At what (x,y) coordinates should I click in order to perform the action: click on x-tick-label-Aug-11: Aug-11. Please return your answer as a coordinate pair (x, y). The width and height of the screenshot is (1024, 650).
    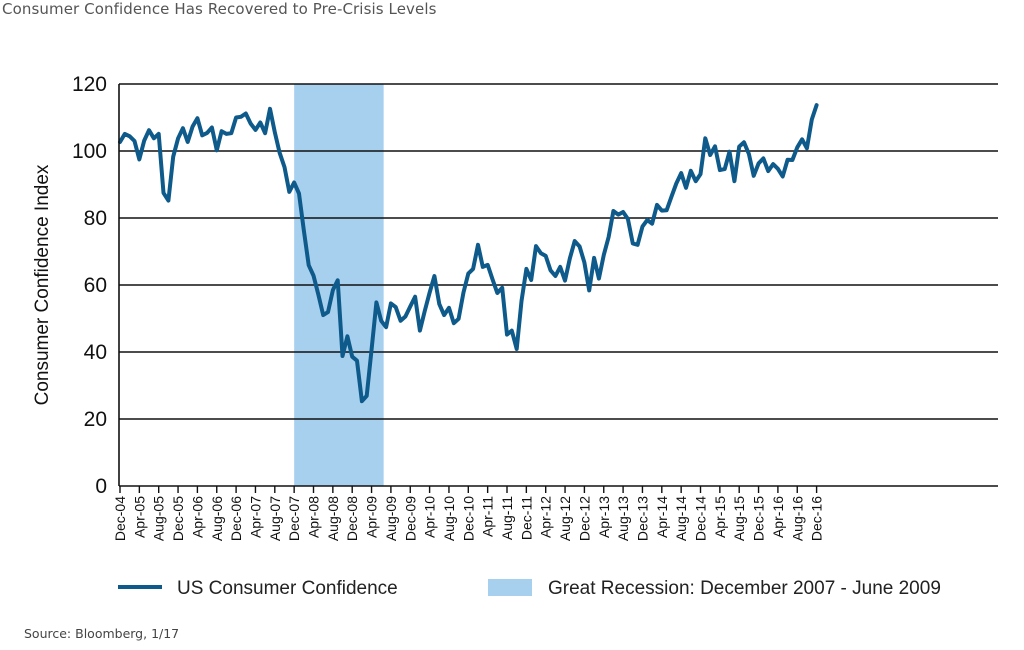
    Looking at the image, I should click on (507, 518).